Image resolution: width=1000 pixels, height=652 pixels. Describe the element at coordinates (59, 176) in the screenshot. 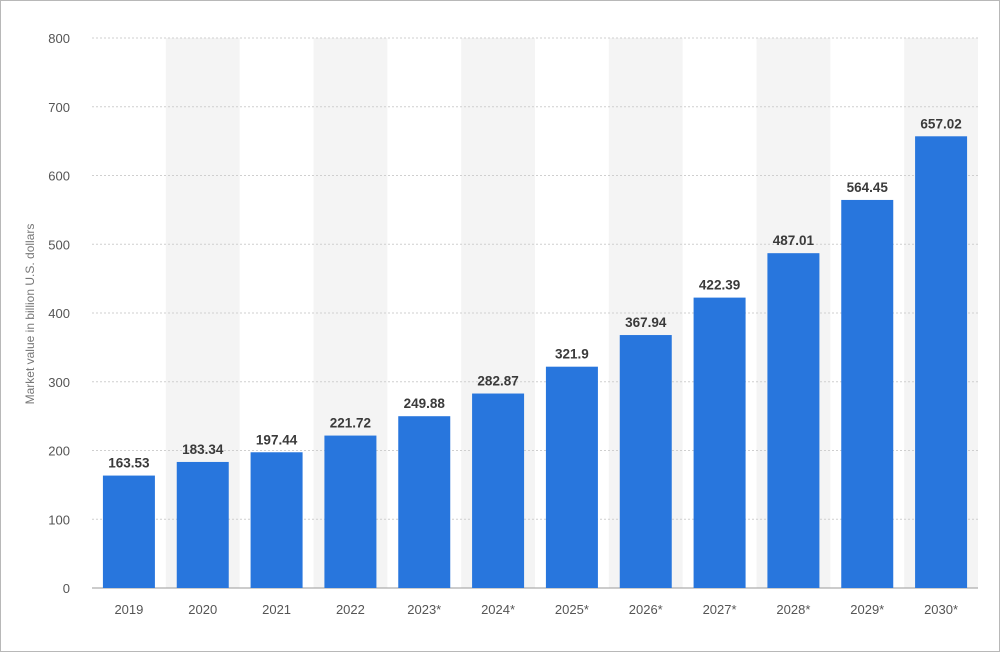

I see `y-tick-label: 600` at that location.